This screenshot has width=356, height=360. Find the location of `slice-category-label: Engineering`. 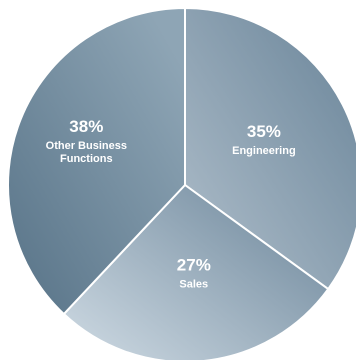

slice-category-label: Engineering is located at coordinates (264, 151).